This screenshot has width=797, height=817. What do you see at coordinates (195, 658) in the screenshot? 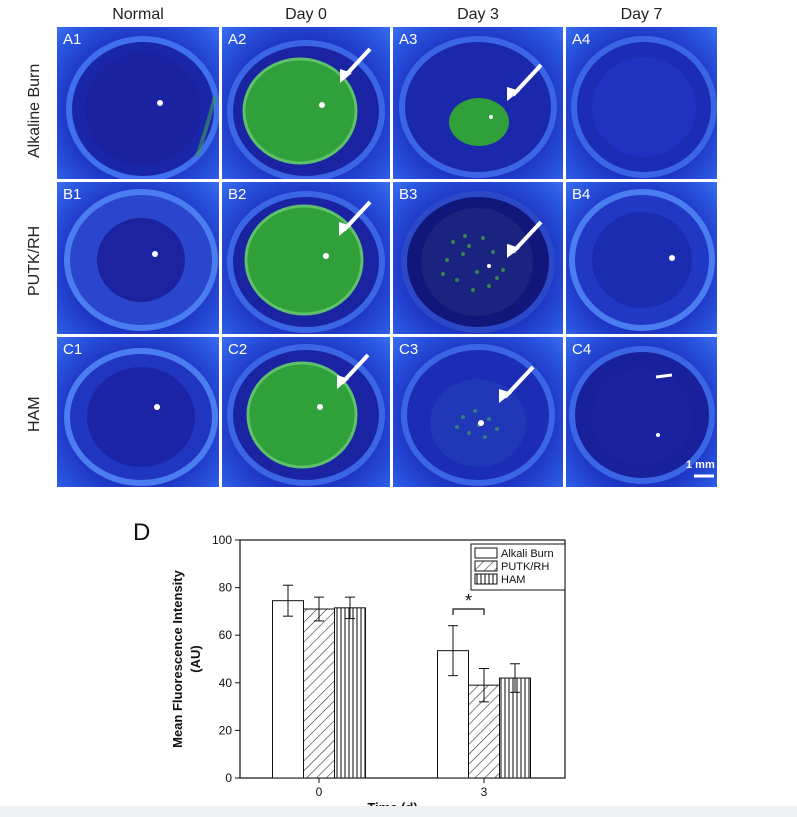
I see `y-axis-label: (AU)` at bounding box center [195, 658].